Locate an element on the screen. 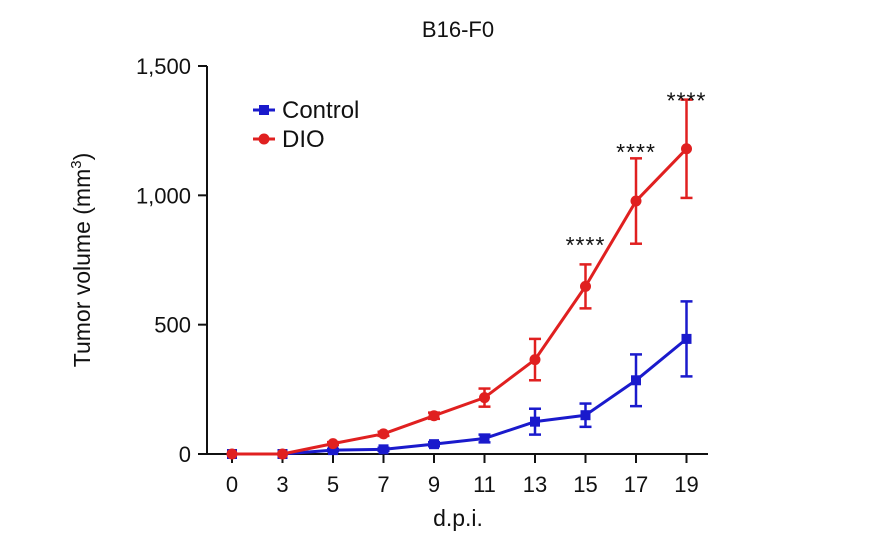 This screenshot has width=877, height=555. legend-marker-dio is located at coordinates (264, 139).